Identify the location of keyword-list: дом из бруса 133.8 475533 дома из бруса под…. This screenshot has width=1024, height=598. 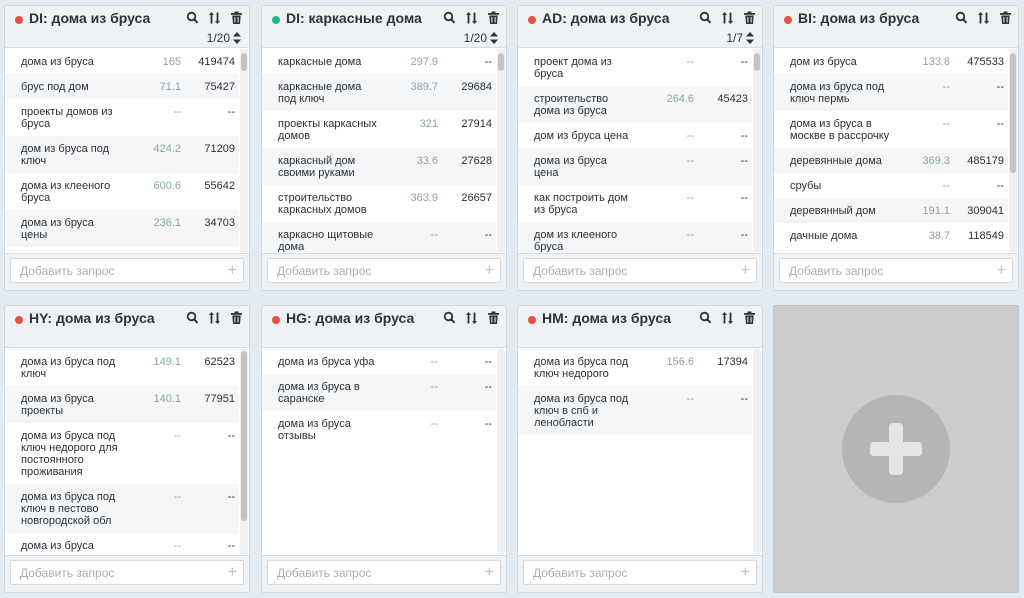
(891, 150).